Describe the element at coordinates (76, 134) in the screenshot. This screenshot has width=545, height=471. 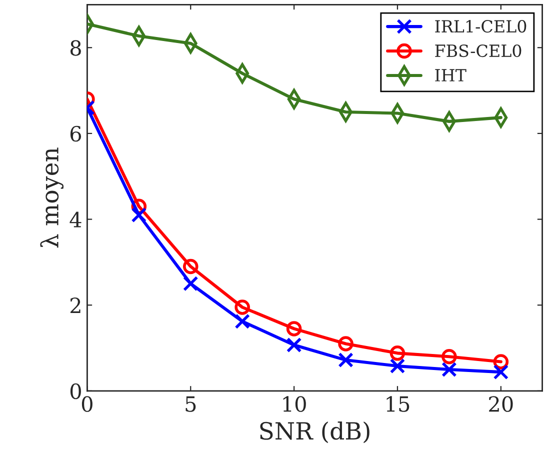
I see `y-tick-label: 6` at that location.